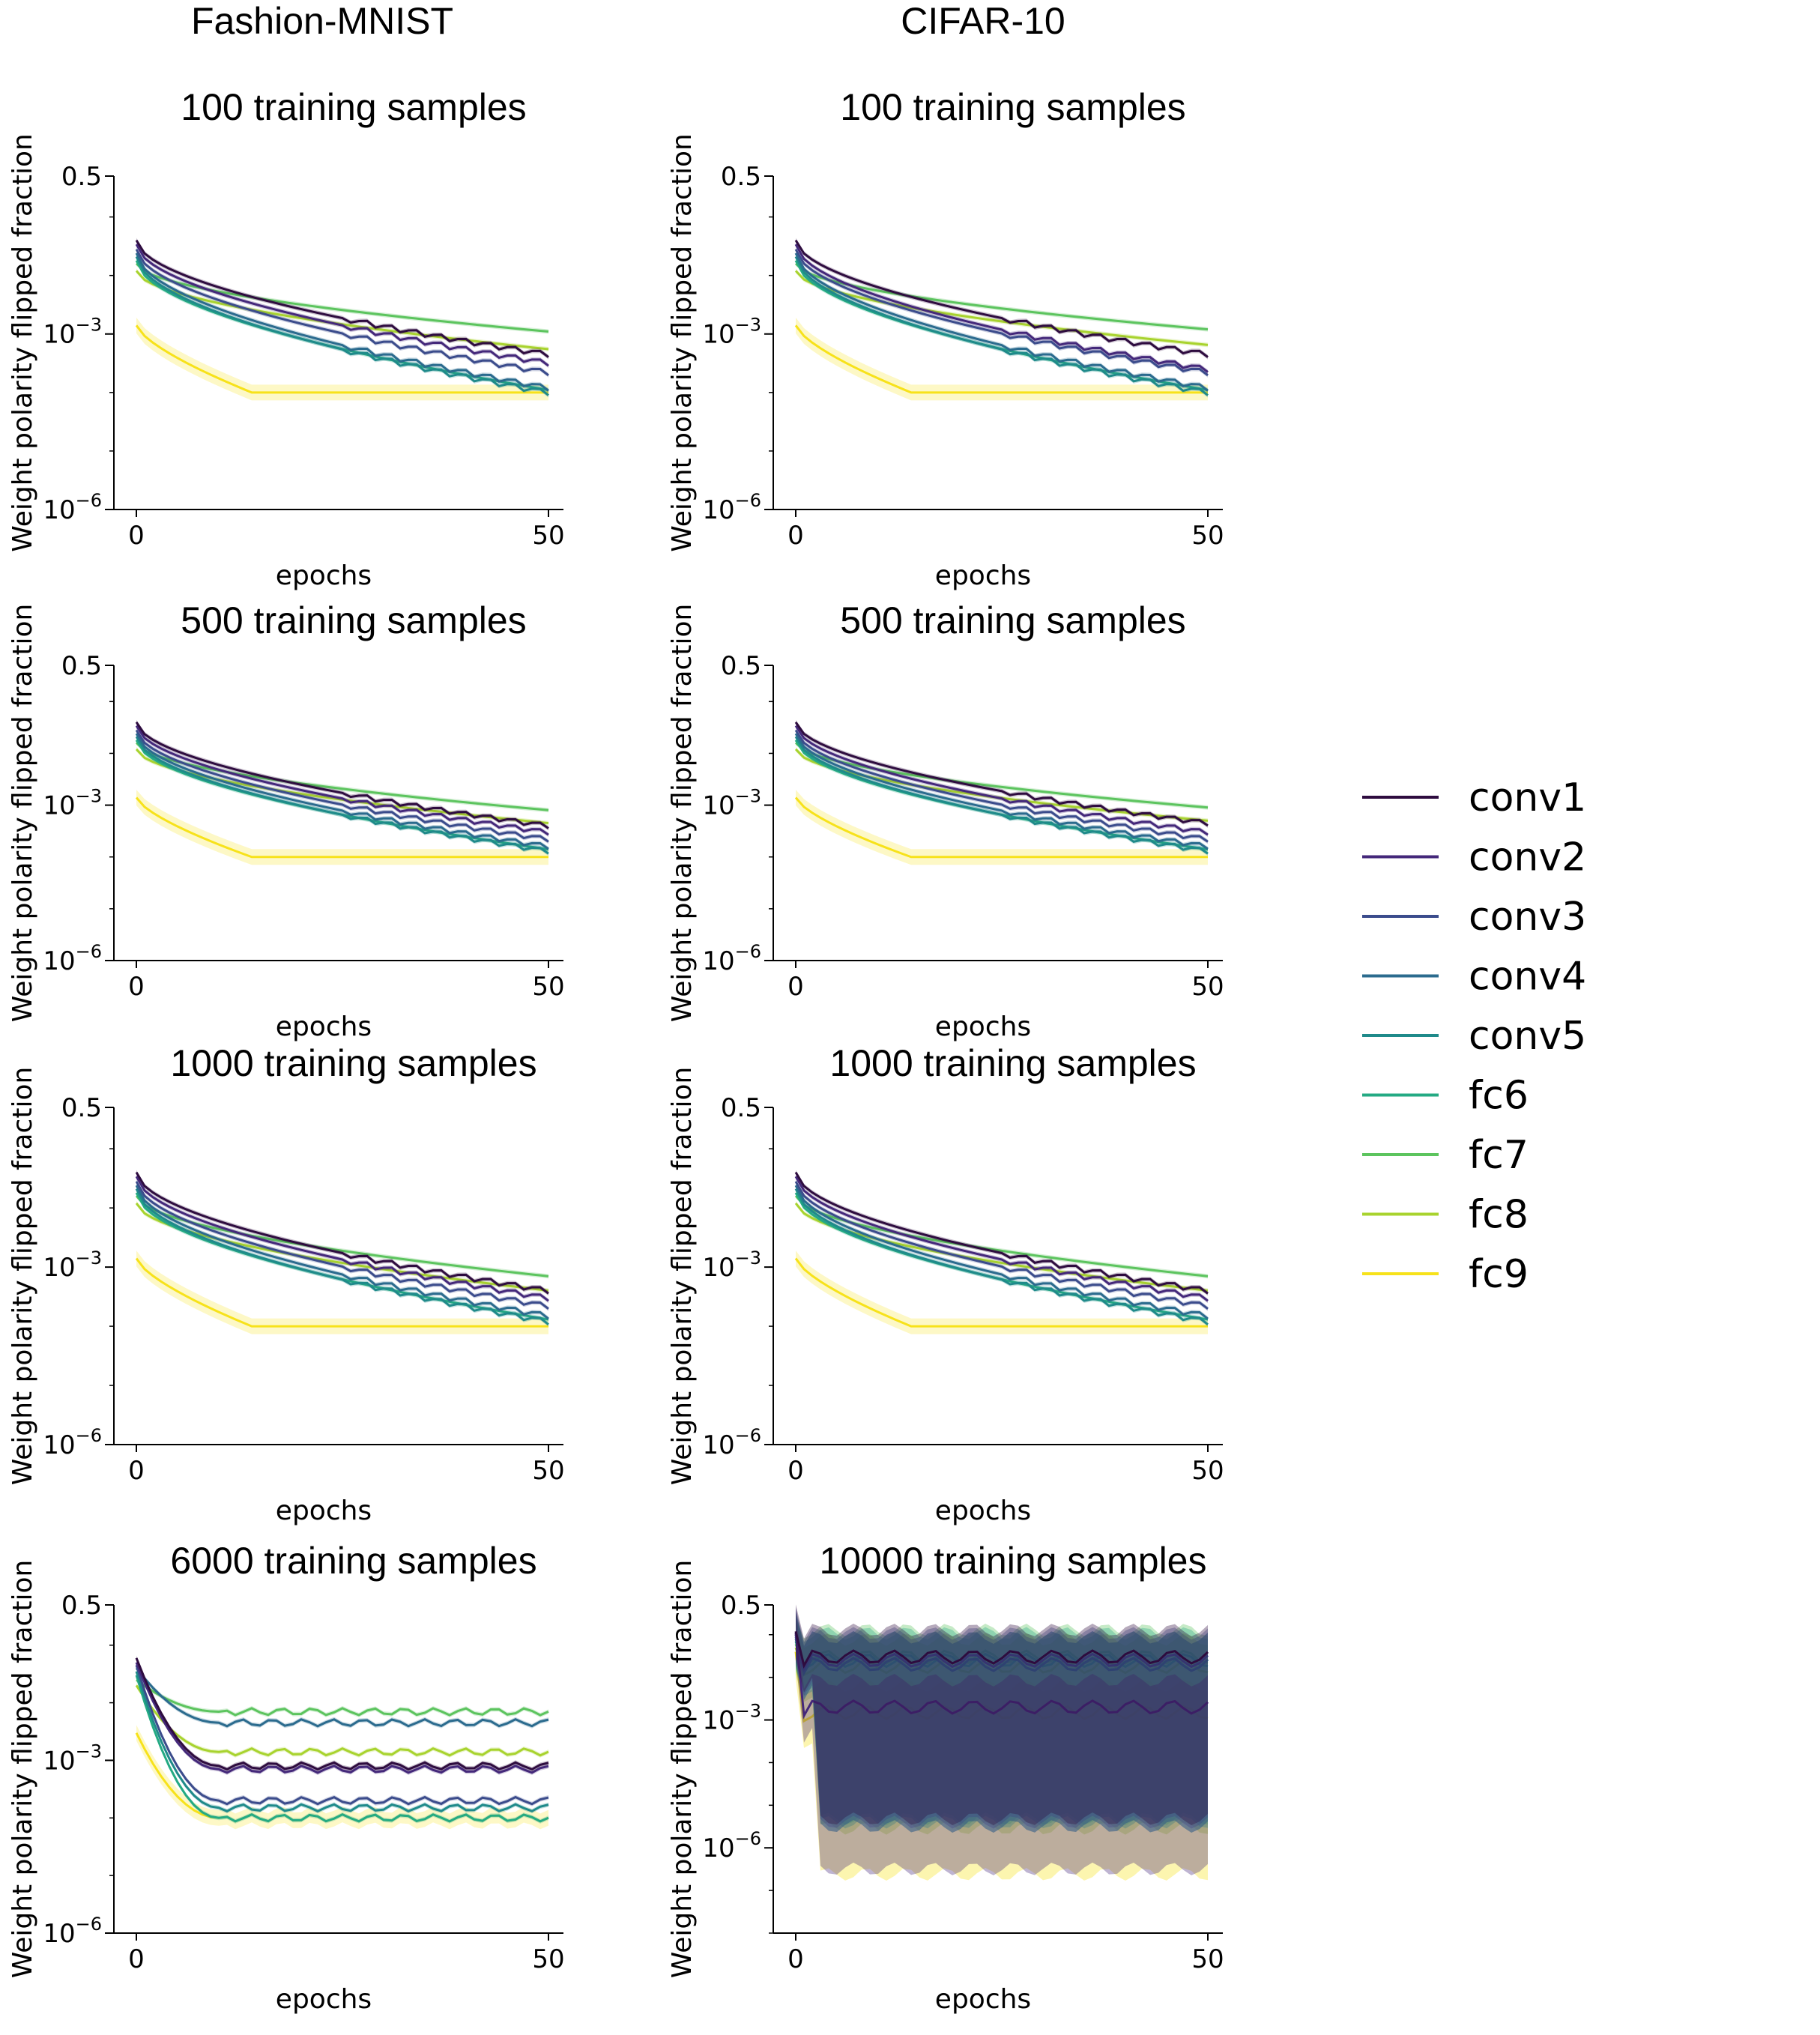 The height and width of the screenshot is (2035, 1820). Describe the element at coordinates (1499, 1215) in the screenshot. I see `legend-label: fc8` at that location.